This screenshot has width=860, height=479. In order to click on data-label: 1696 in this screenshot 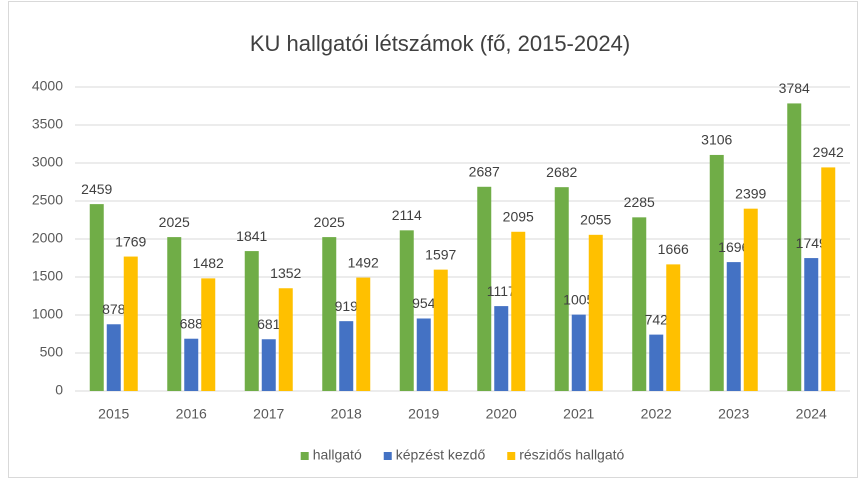, I will do `click(733, 247)`.